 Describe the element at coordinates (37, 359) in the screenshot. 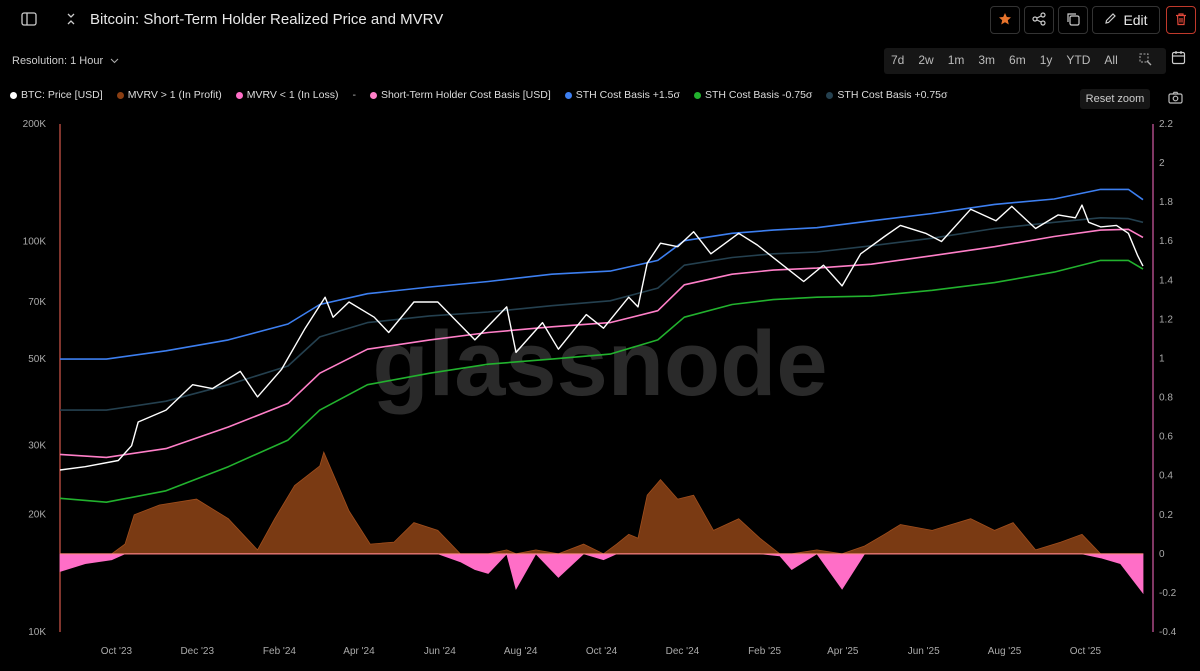

I see `left-tick-label: 50K` at that location.